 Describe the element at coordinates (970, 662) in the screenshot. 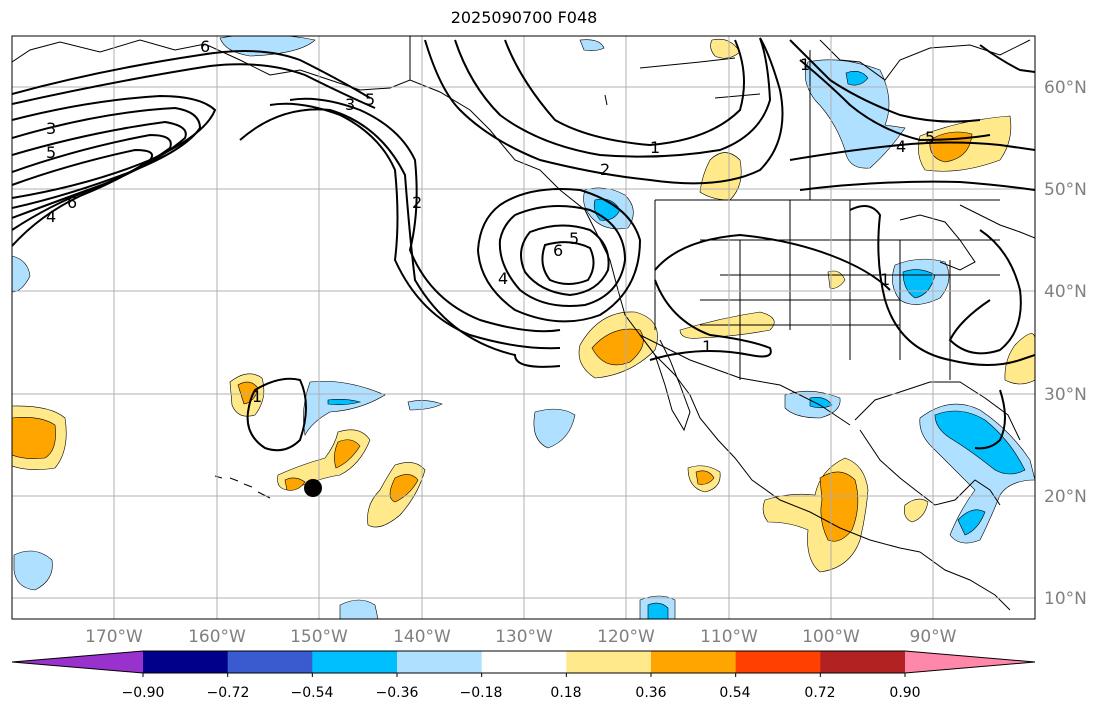

I see `colorbar-extend-high` at that location.